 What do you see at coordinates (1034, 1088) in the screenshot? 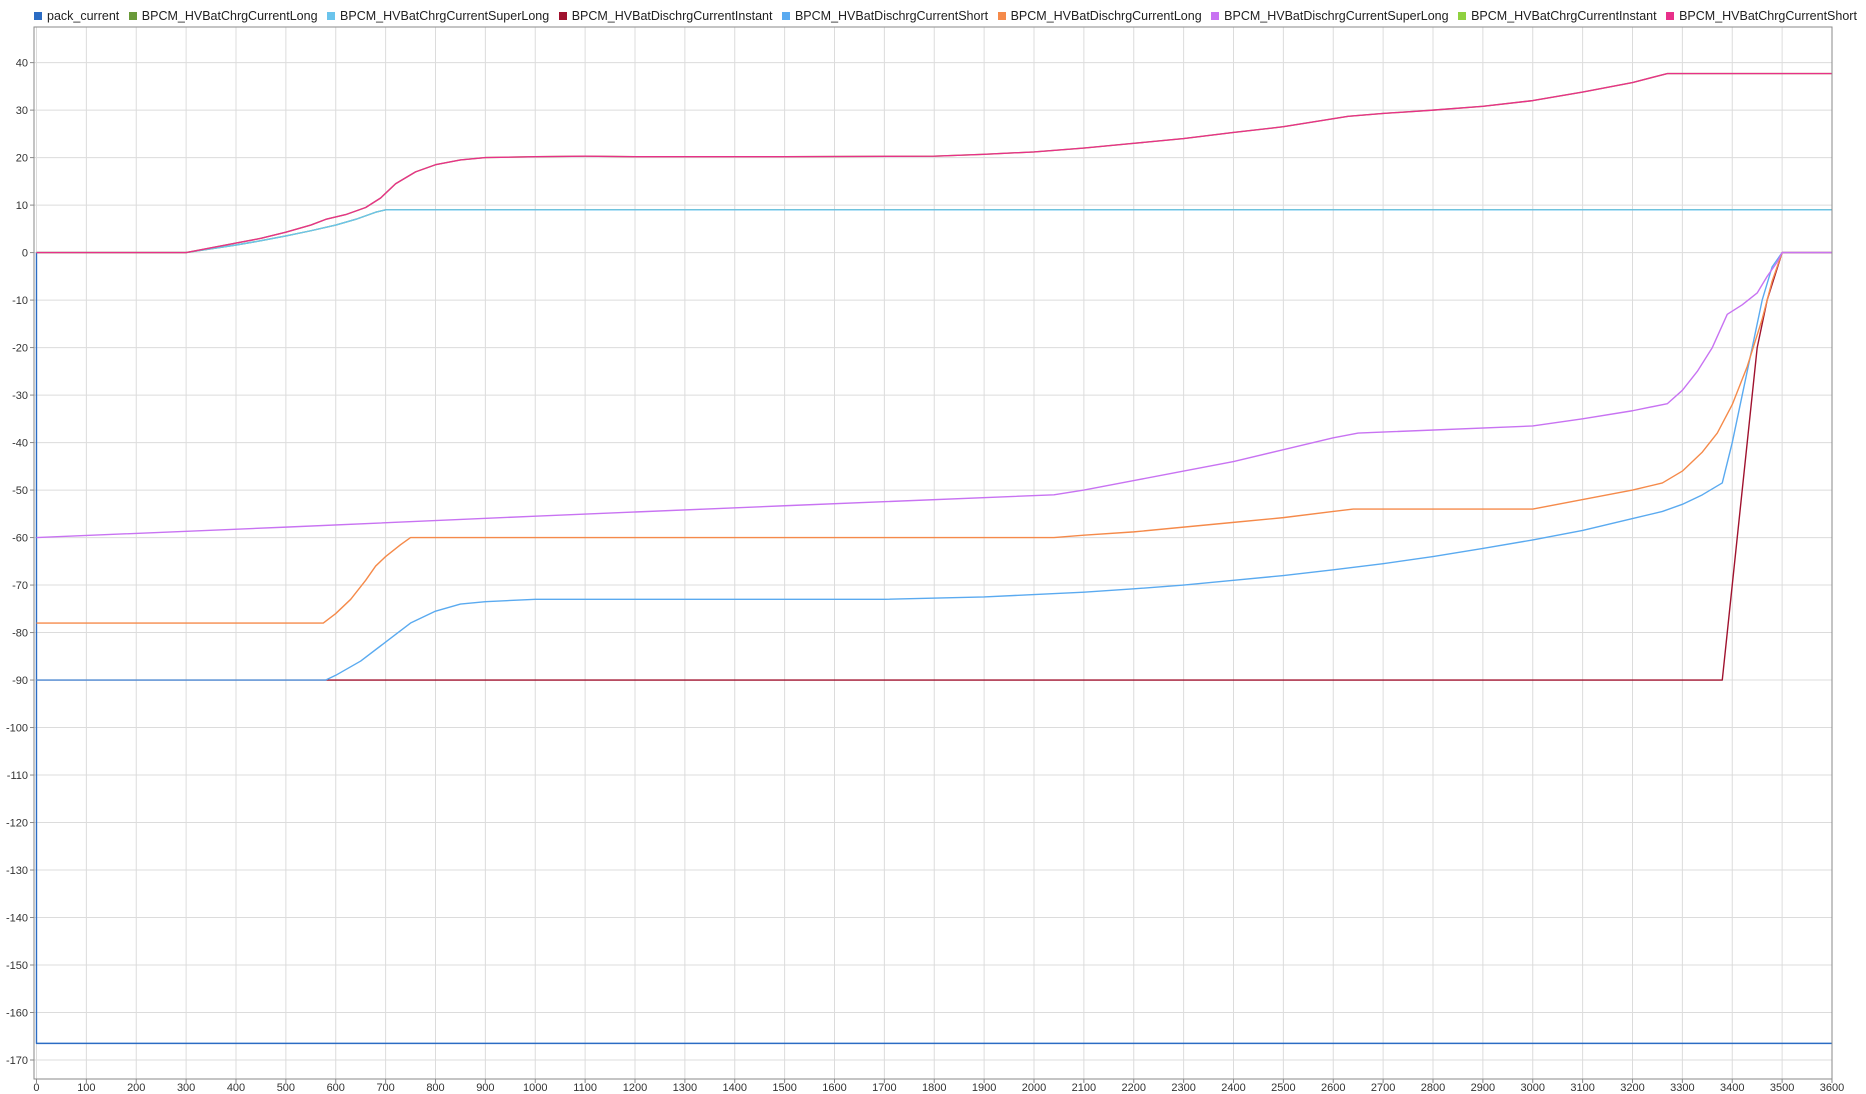
I see `x-tick-label: 2000` at bounding box center [1034, 1088].